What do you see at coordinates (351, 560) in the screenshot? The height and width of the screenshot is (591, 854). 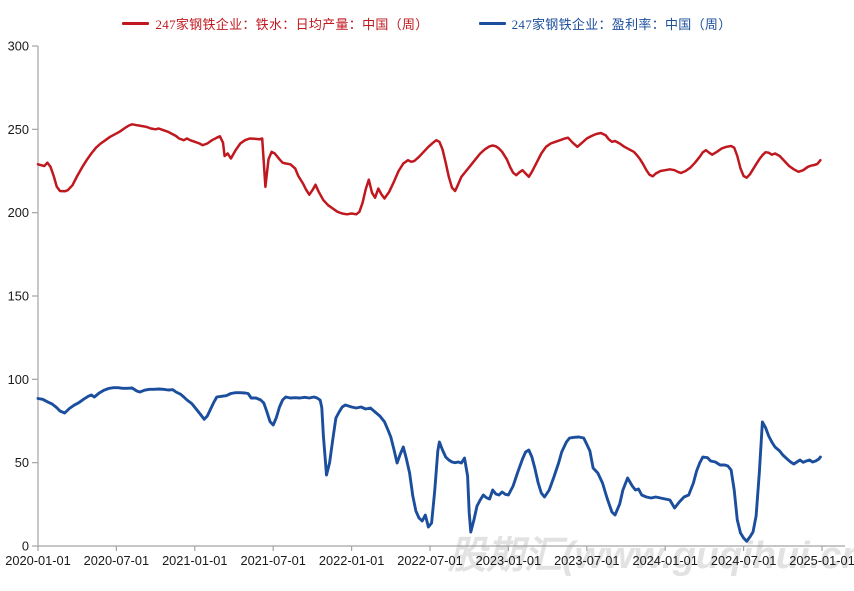 I see `x-tick-label: 2022-01-01` at bounding box center [351, 560].